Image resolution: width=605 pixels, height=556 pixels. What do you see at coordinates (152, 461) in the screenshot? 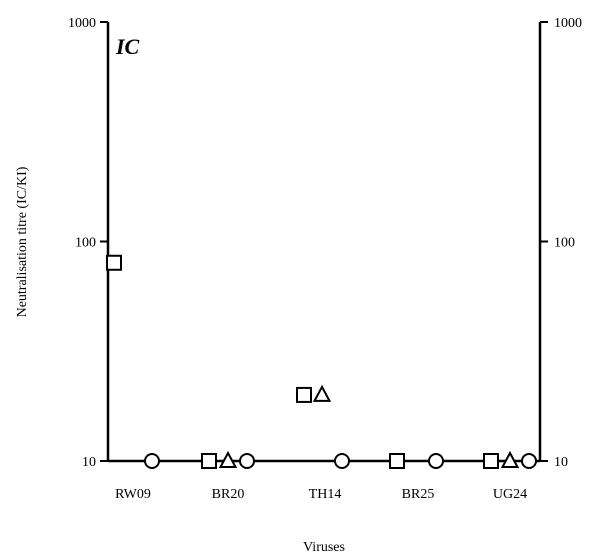
I see `point-rw09-circle` at bounding box center [152, 461].